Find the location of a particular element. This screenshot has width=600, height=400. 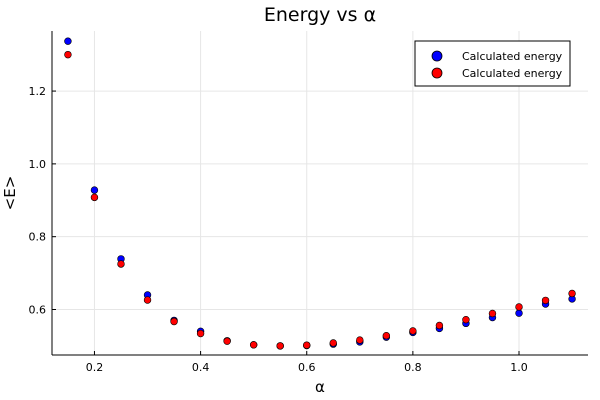

y-ticks: 0.6 0.8 1.0 1.2 is located at coordinates (42, 200).